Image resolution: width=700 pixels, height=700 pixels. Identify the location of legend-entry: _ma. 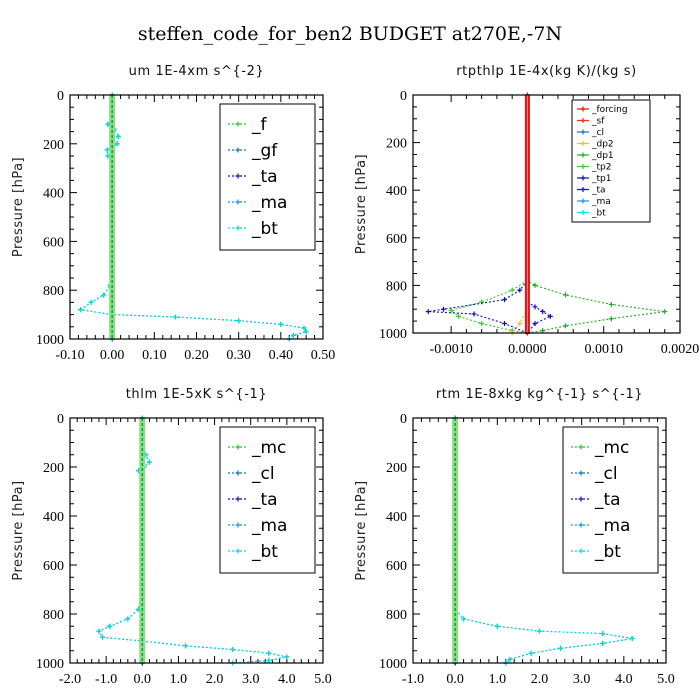
(601, 202).